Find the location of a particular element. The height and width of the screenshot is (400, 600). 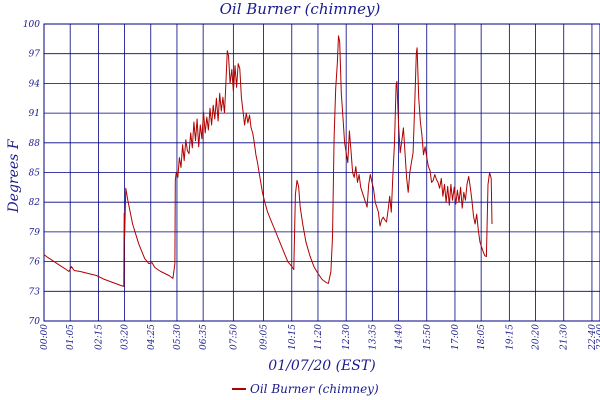

y-tick-label: 91 is located at coordinates (34, 114).